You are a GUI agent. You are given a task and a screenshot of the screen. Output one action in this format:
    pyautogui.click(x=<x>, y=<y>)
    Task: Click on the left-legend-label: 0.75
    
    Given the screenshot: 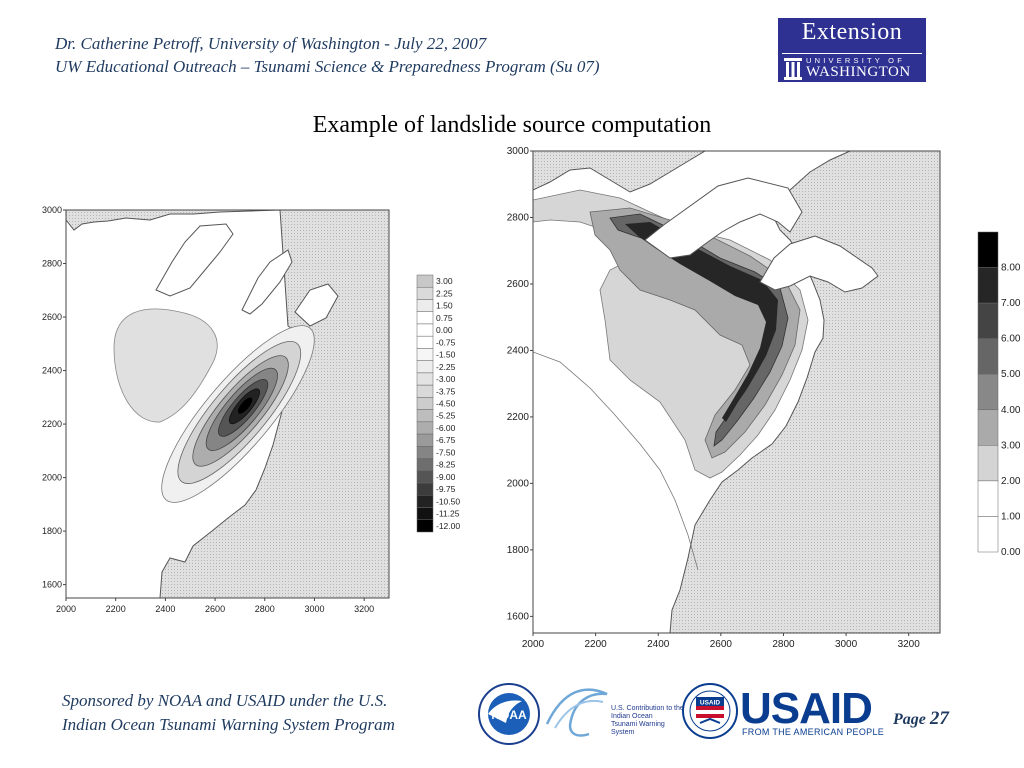 What is the action you would take?
    pyautogui.click(x=444, y=318)
    